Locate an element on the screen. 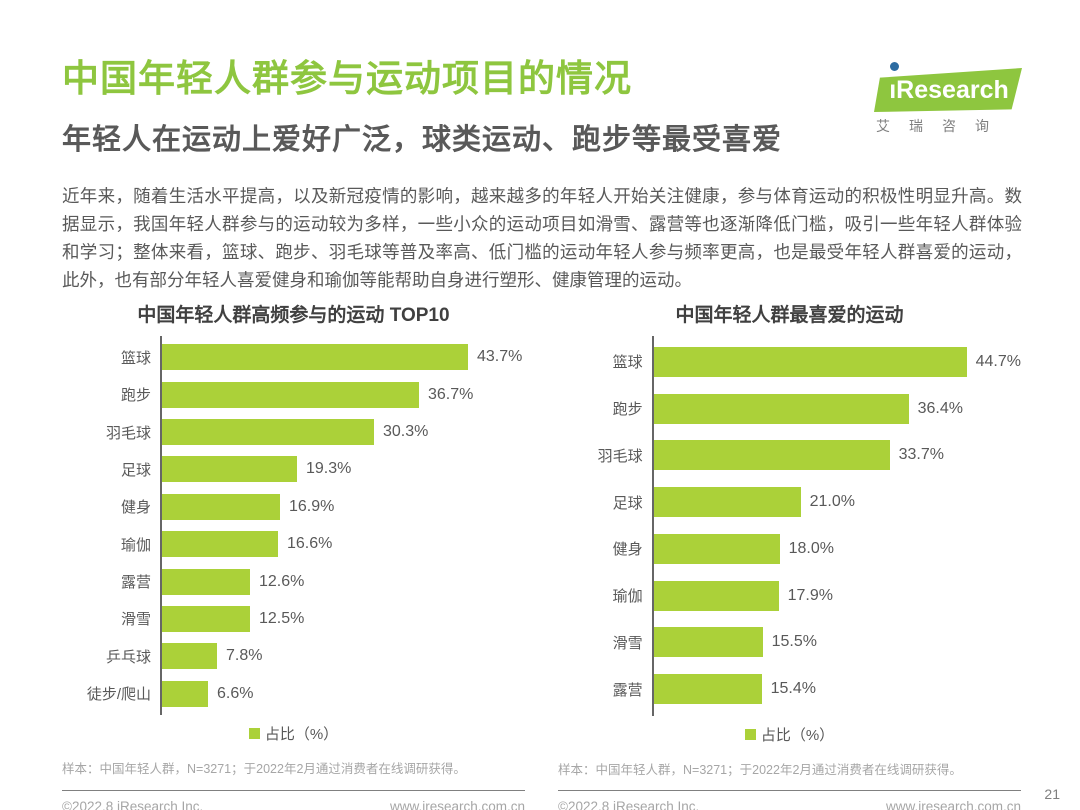 This screenshot has width=1080, height=810. chart-title: 中国年轻人群最喜爱的运动 is located at coordinates (789, 315).